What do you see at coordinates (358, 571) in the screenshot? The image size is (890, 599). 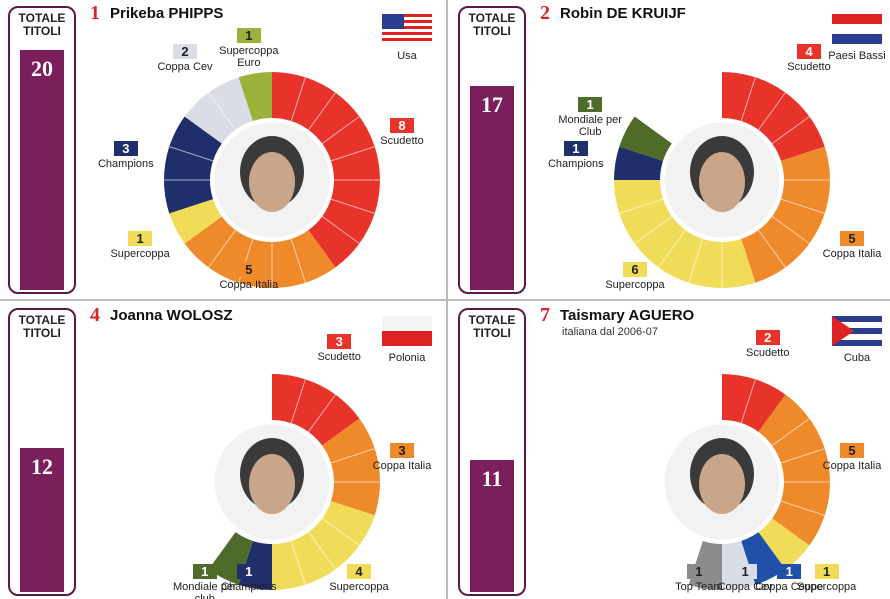 I see `segment-value: 4` at bounding box center [358, 571].